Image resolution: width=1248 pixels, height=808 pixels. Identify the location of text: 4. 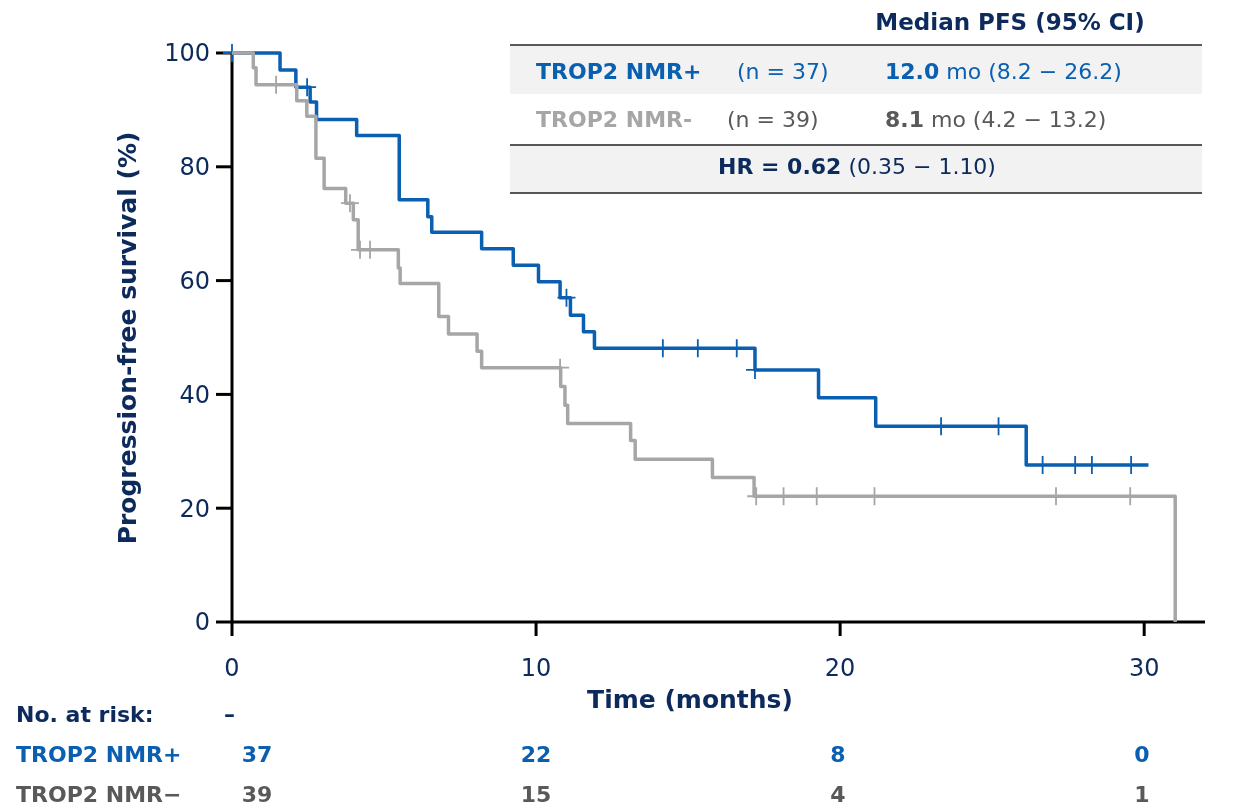
(838, 794).